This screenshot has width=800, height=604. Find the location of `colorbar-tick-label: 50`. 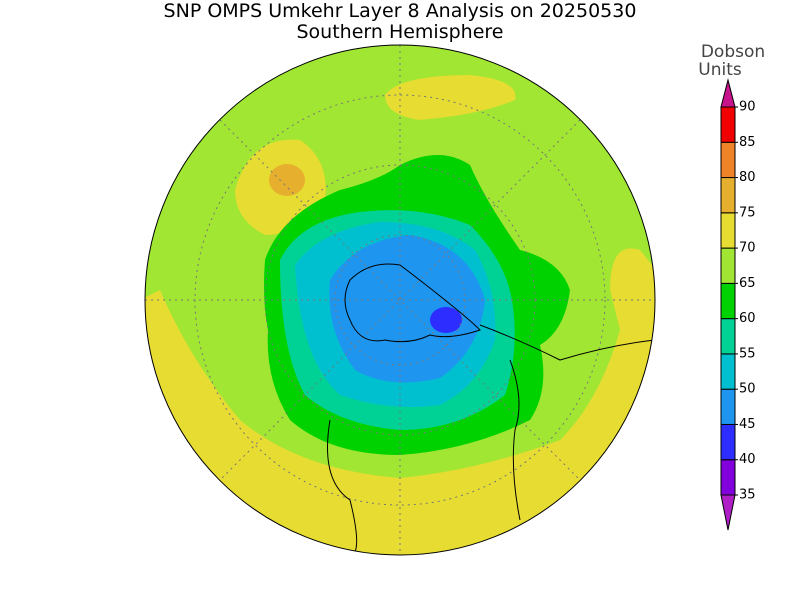

colorbar-tick-label: 50 is located at coordinates (747, 389).